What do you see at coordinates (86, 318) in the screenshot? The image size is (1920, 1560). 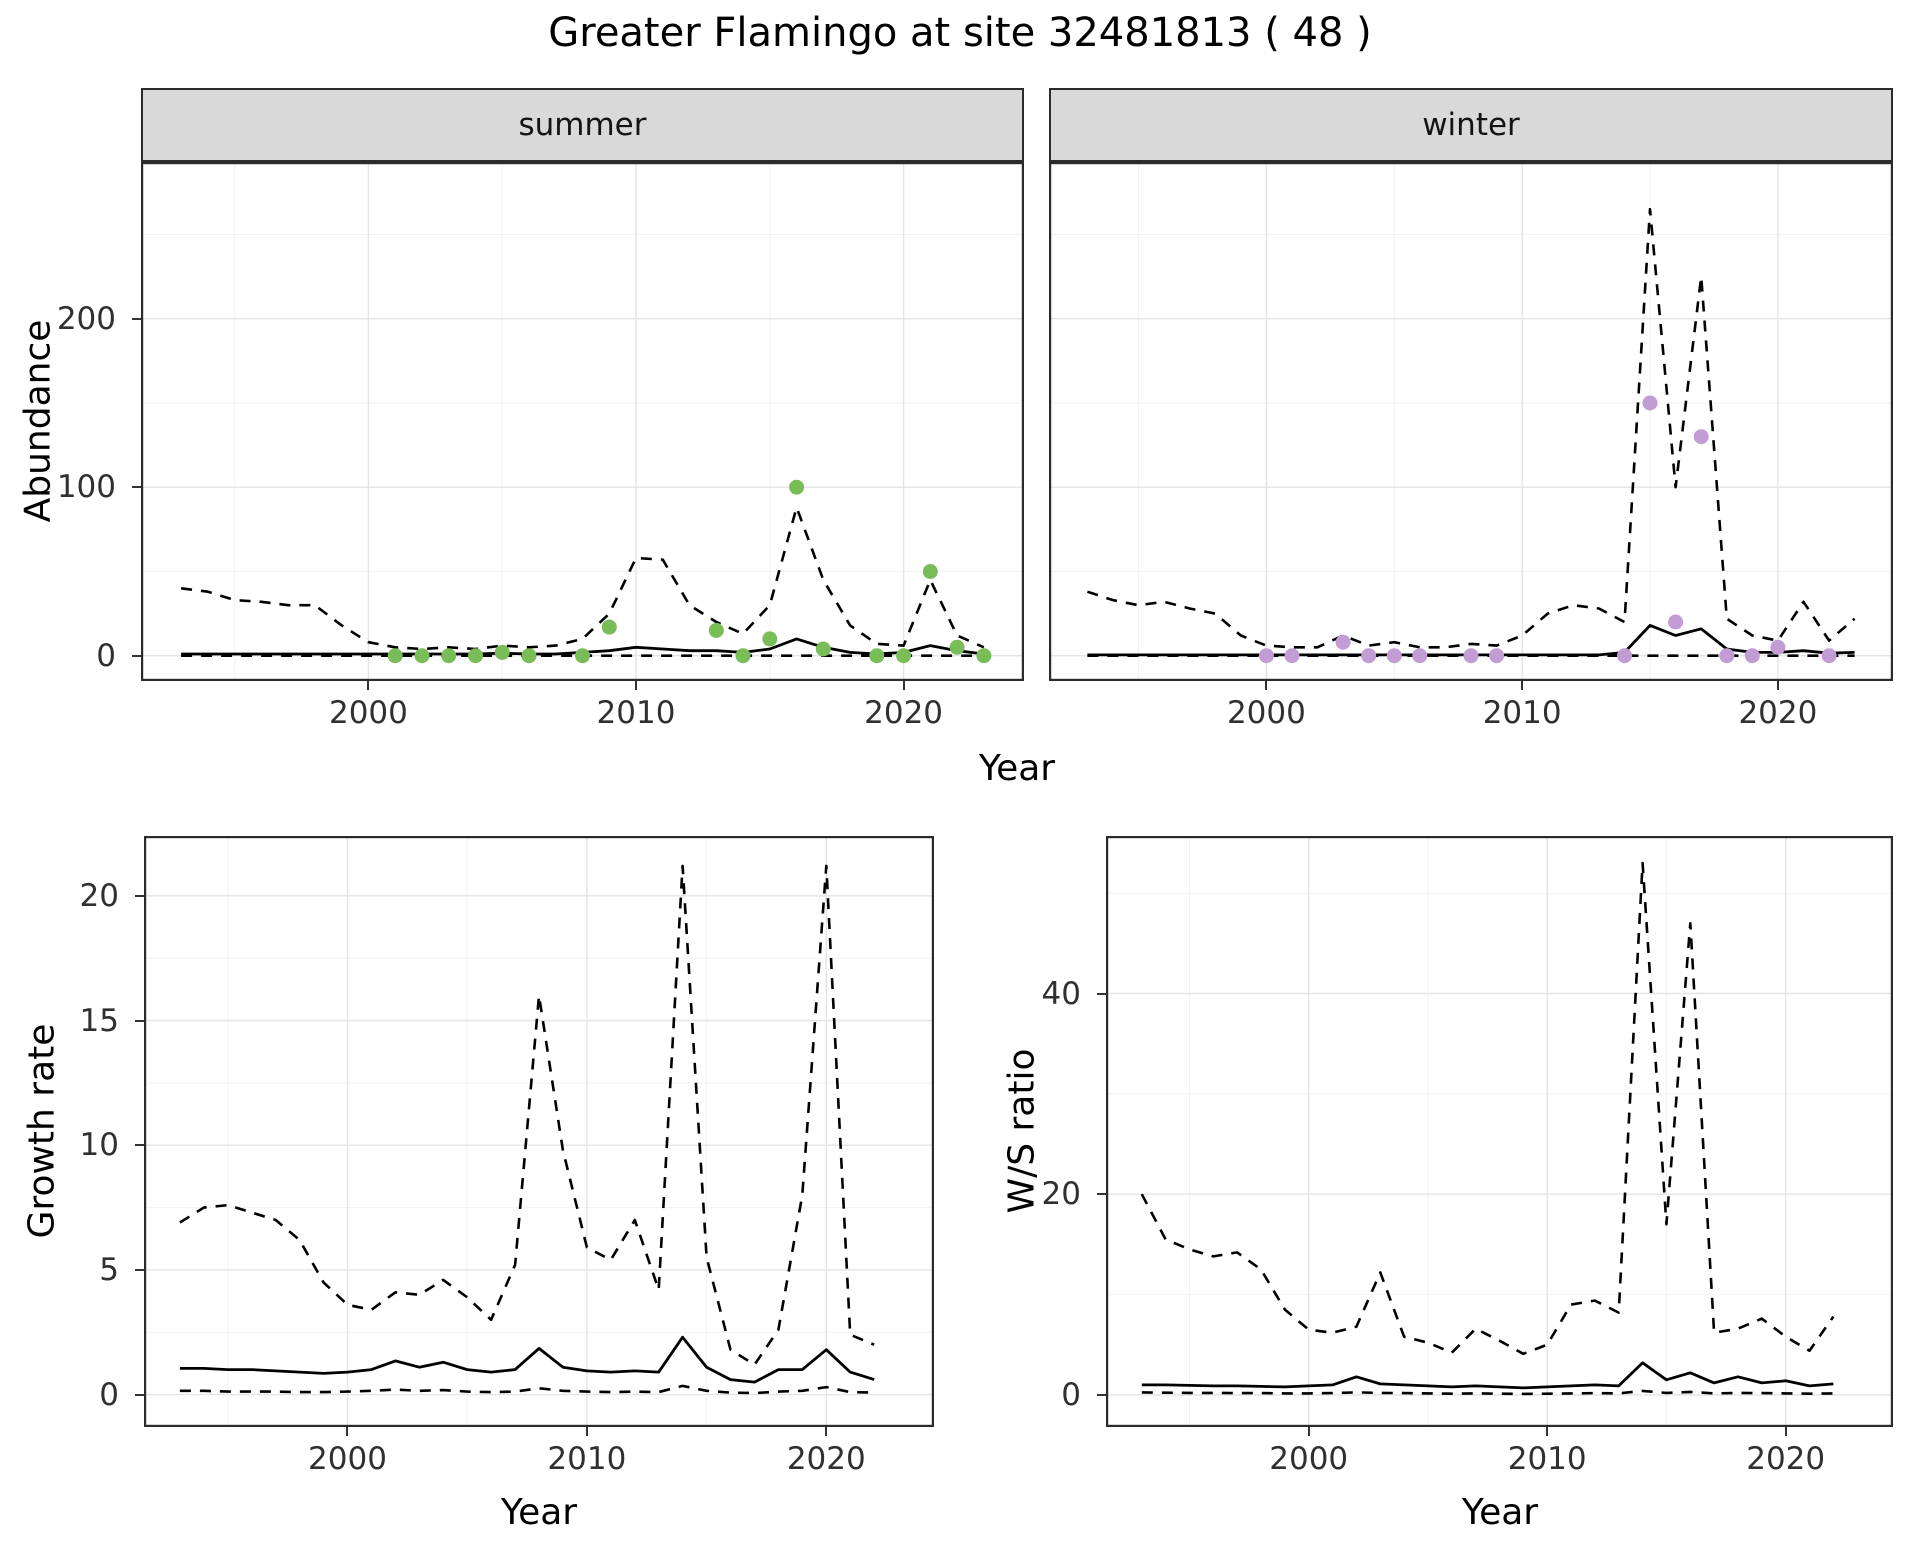 I see `y-tick-label: 200` at bounding box center [86, 318].